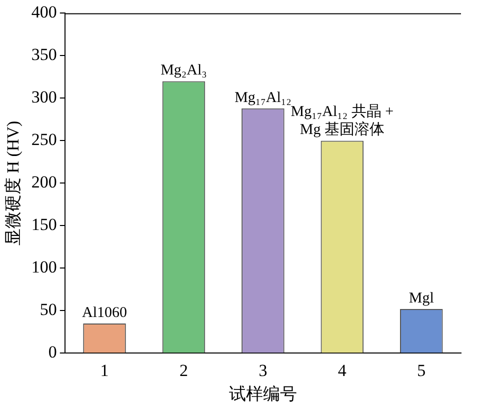  Describe the element at coordinates (52, 352) in the screenshot. I see `y-tick-label: 0` at that location.